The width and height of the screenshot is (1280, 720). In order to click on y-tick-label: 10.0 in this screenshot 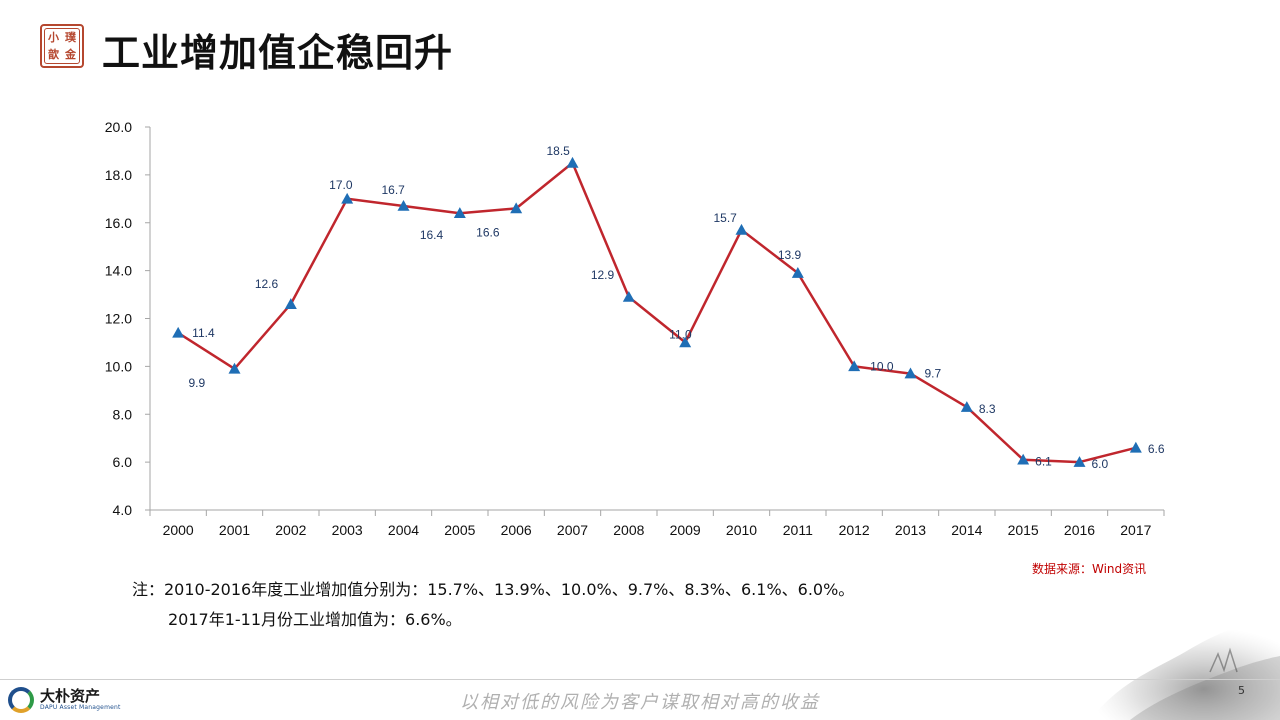, I will do `click(118, 366)`.